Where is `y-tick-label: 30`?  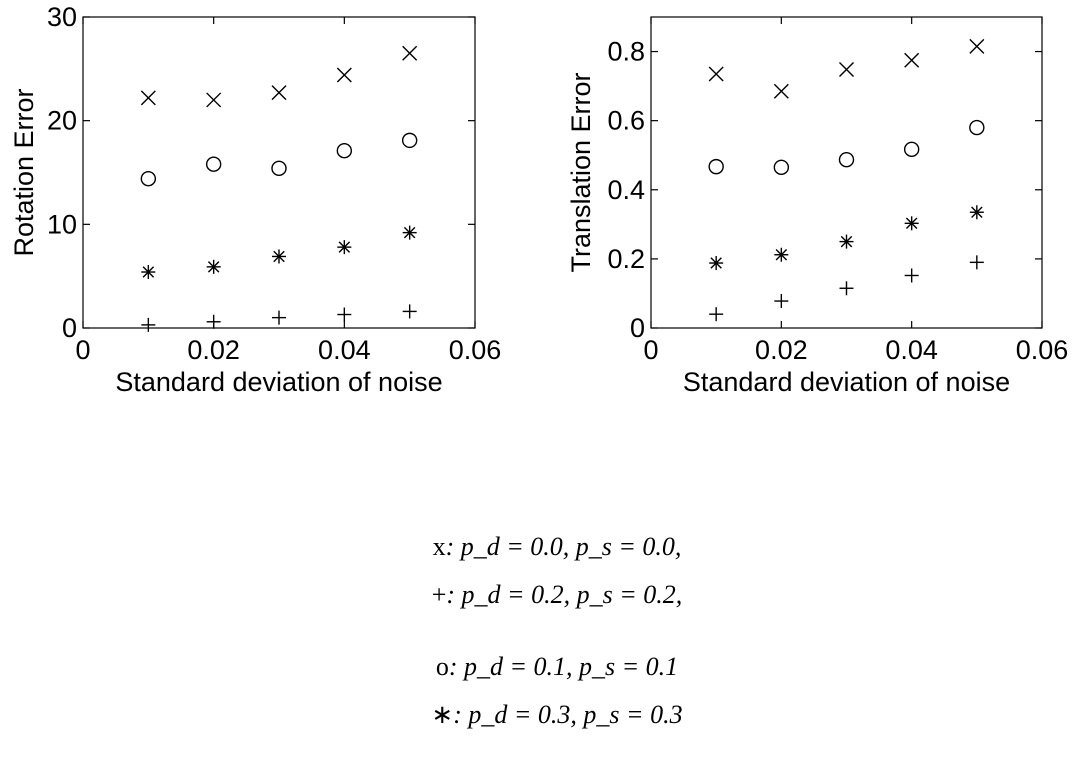
y-tick-label: 30 is located at coordinates (62, 17).